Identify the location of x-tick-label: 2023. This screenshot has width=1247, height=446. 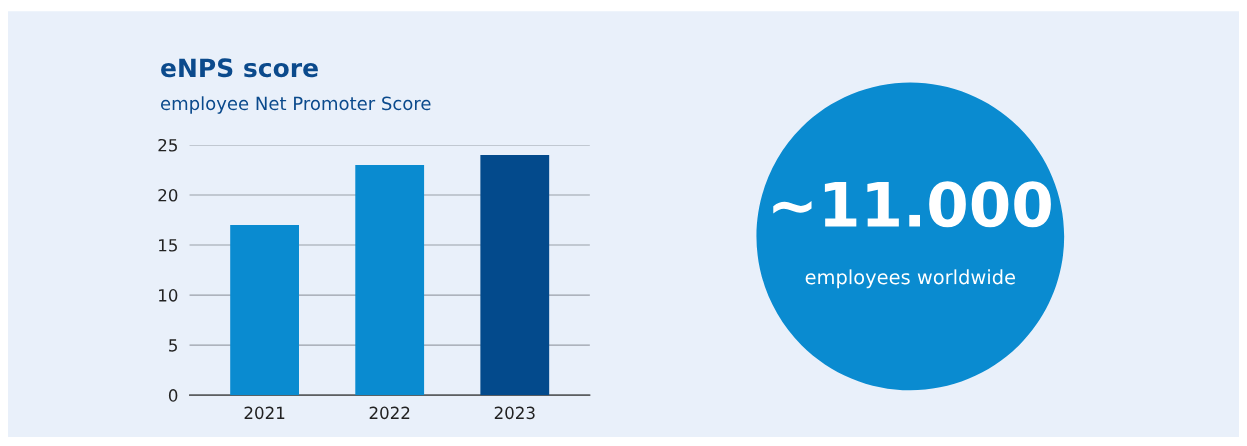
(514, 413).